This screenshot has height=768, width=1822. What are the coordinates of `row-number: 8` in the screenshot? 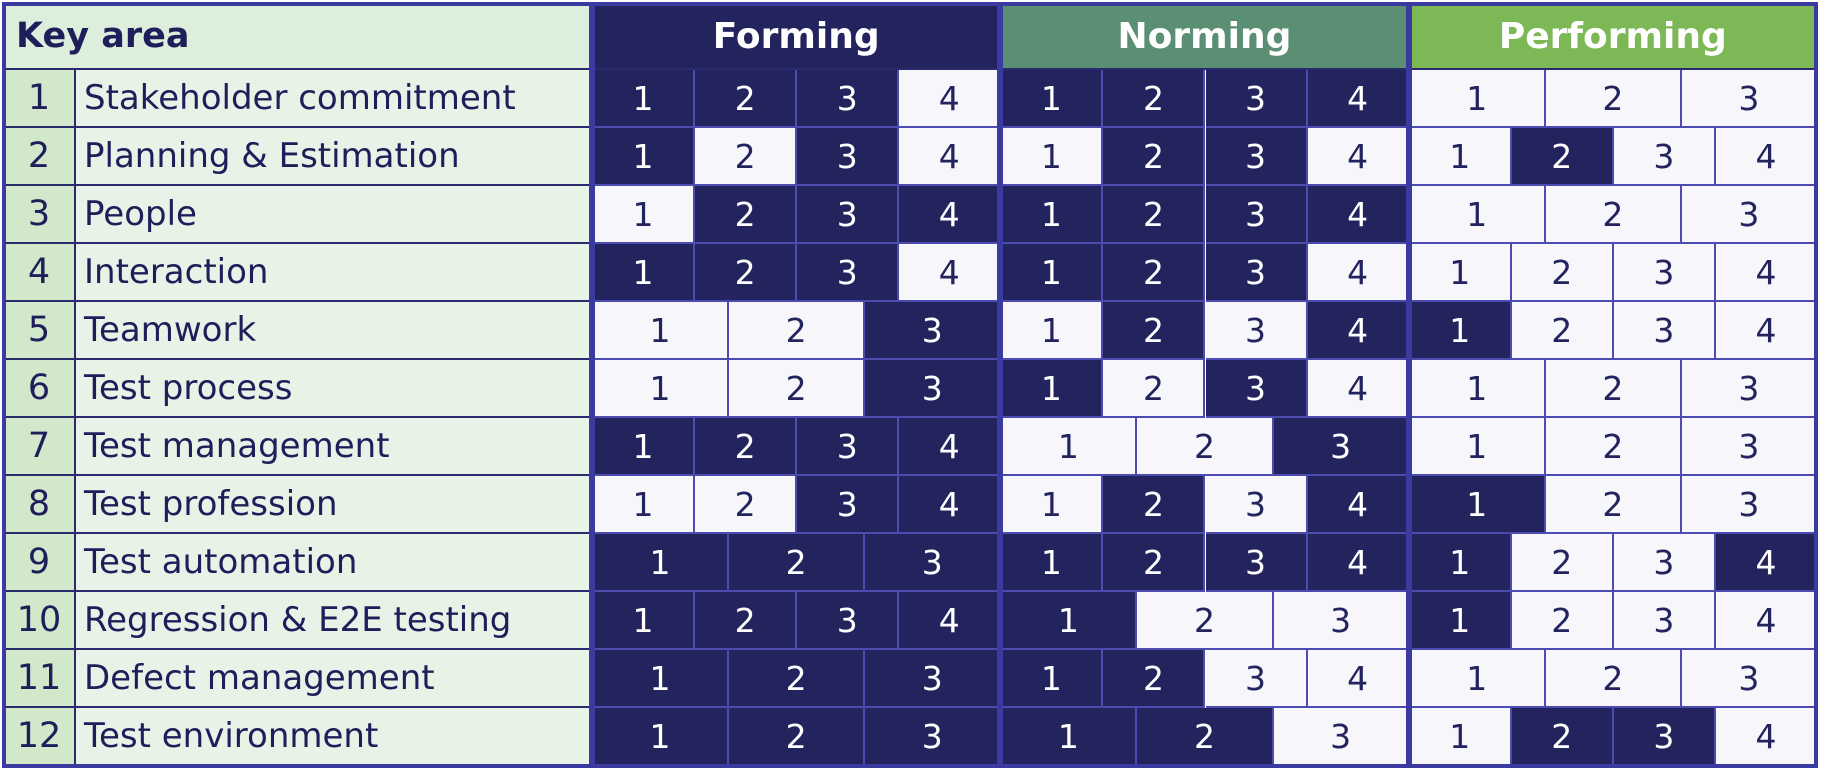 It's located at (40, 505).